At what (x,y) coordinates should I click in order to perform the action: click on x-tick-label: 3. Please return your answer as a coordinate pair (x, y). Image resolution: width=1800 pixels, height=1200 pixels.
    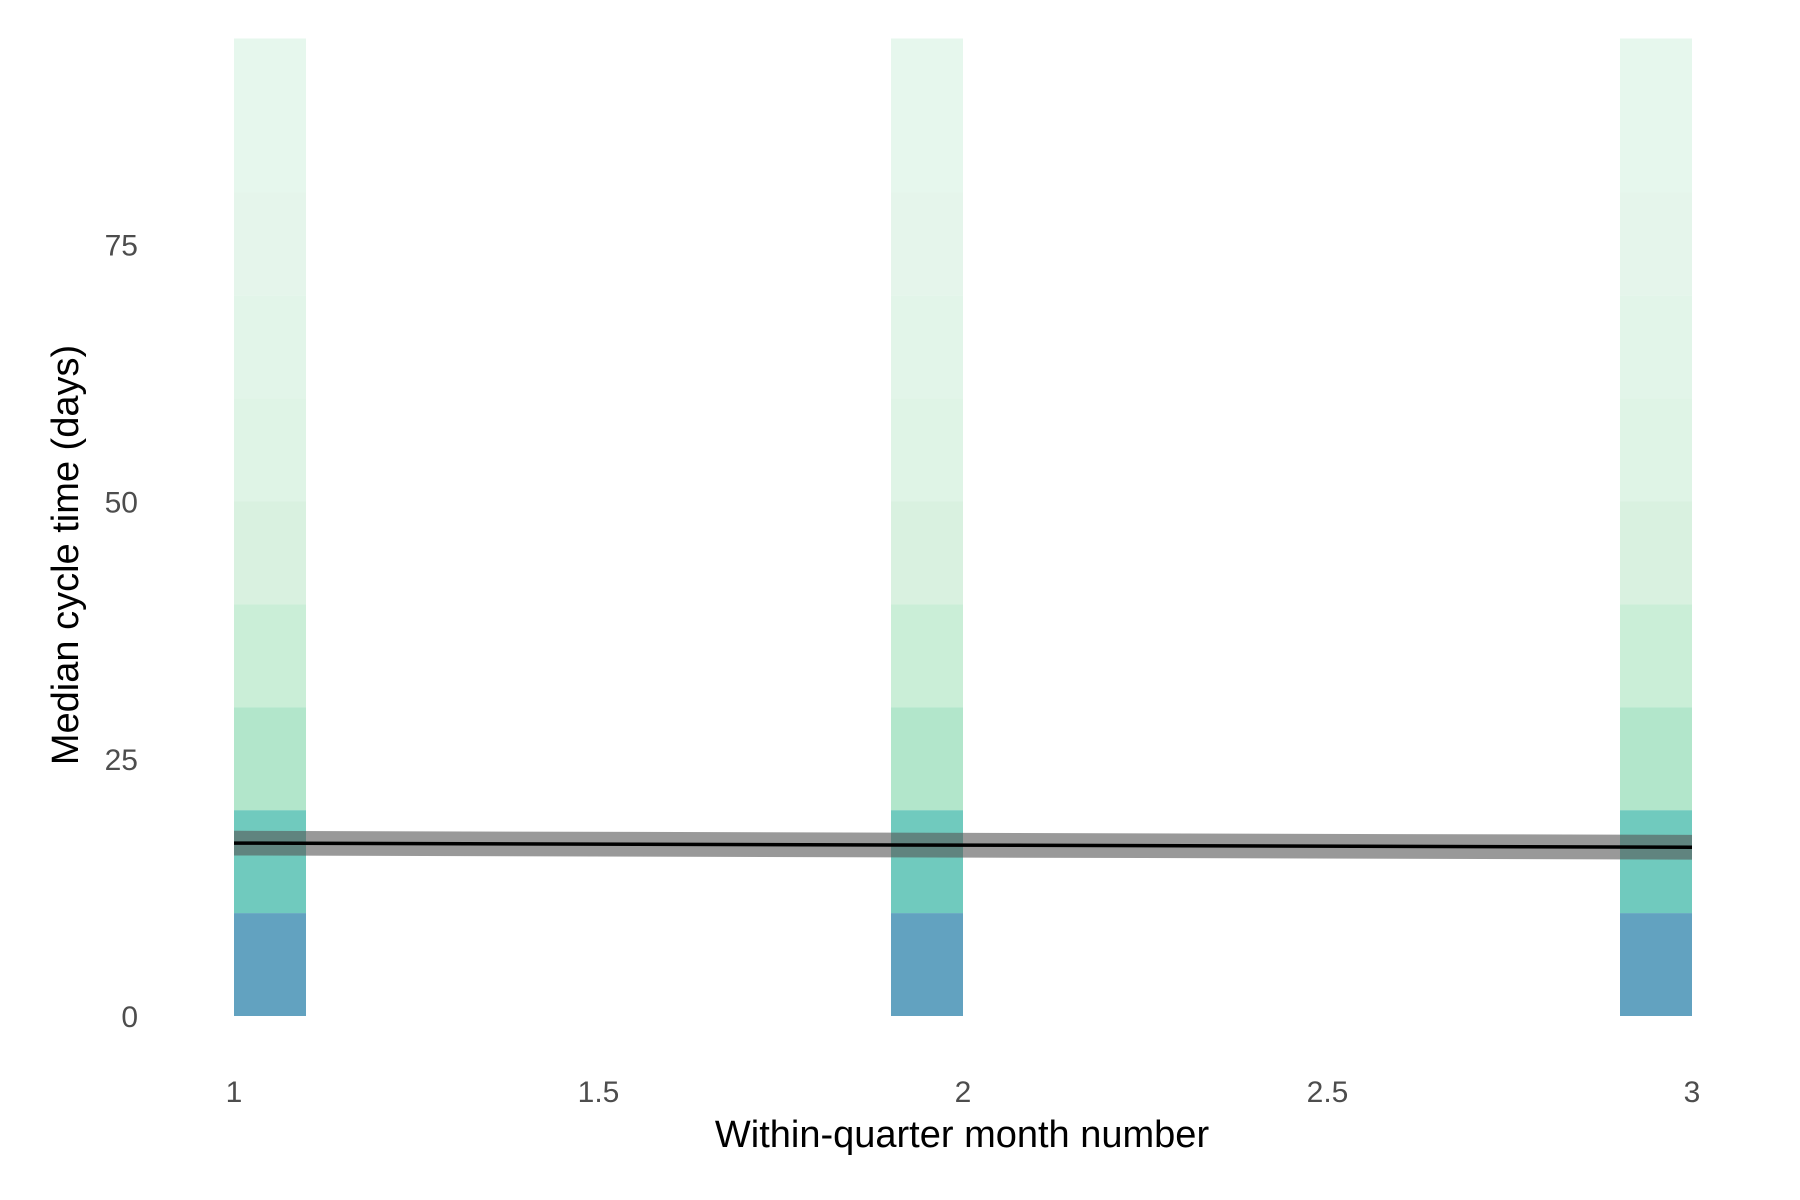
    Looking at the image, I should click on (1692, 1092).